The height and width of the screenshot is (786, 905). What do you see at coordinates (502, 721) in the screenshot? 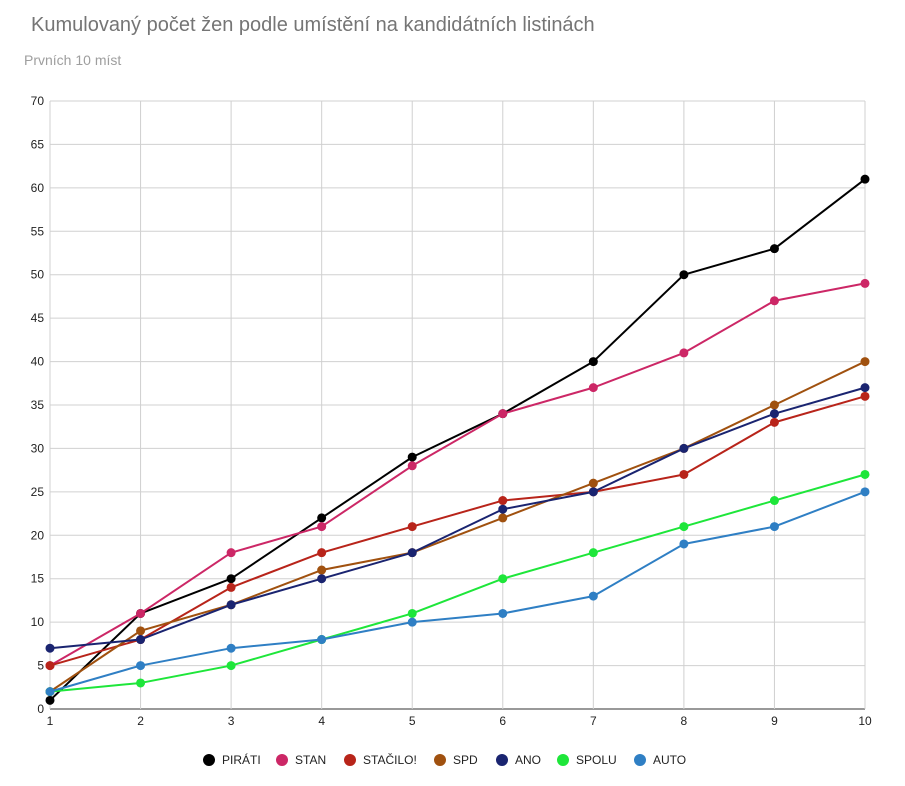
I see `x-tick-label: 6` at bounding box center [502, 721].